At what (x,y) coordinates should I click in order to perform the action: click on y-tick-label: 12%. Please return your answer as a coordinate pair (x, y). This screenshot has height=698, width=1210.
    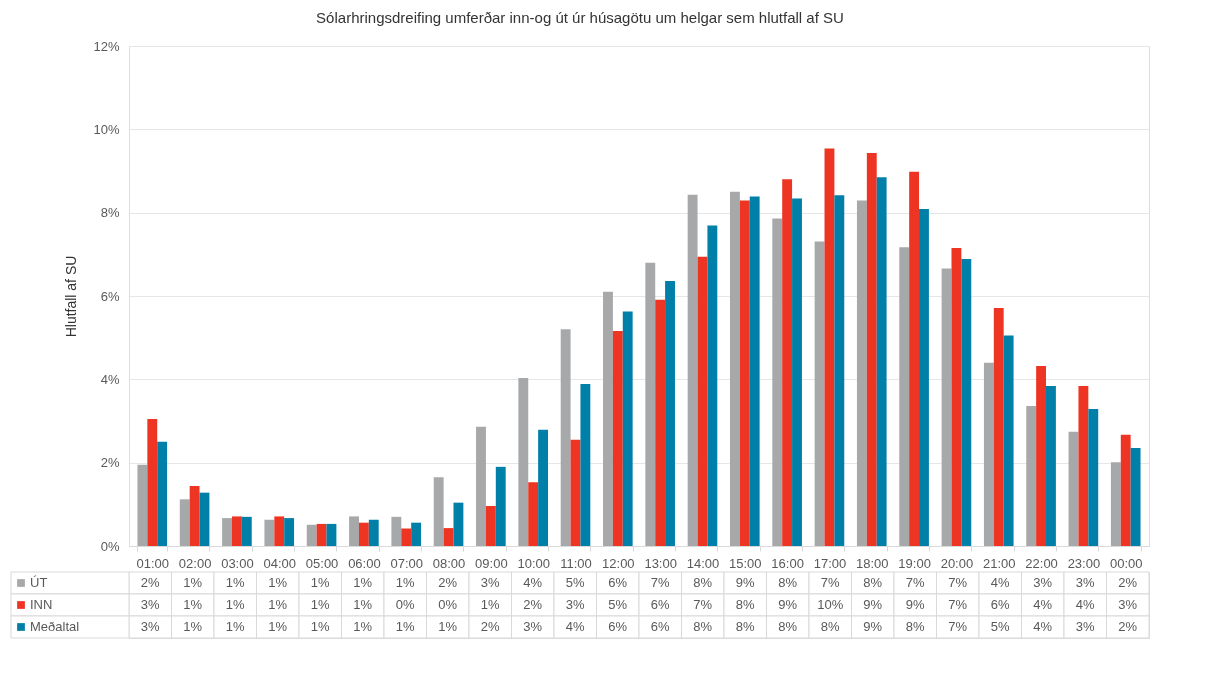
    Looking at the image, I should click on (106, 46).